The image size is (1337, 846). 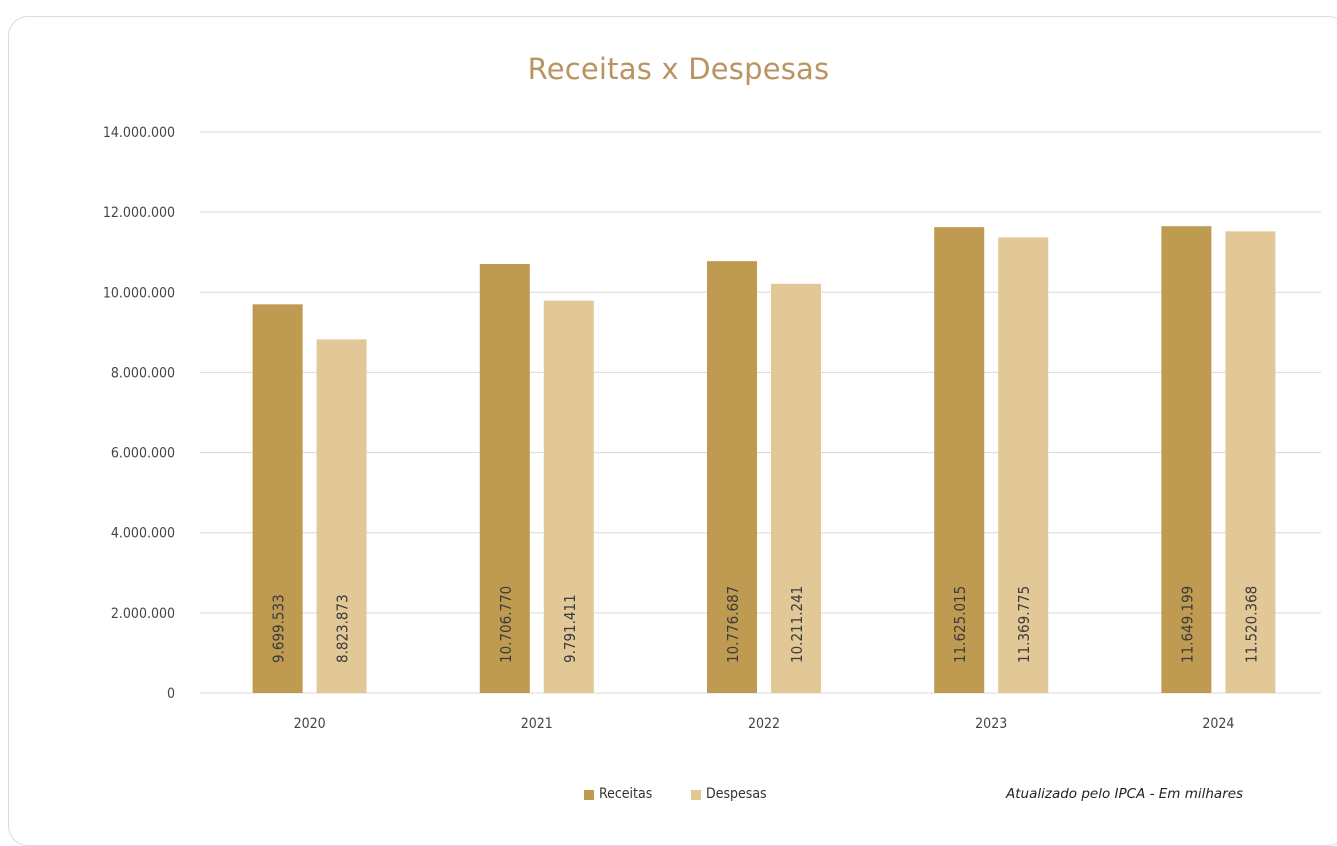 I want to click on bar-despesas-2021, so click(x=568, y=496).